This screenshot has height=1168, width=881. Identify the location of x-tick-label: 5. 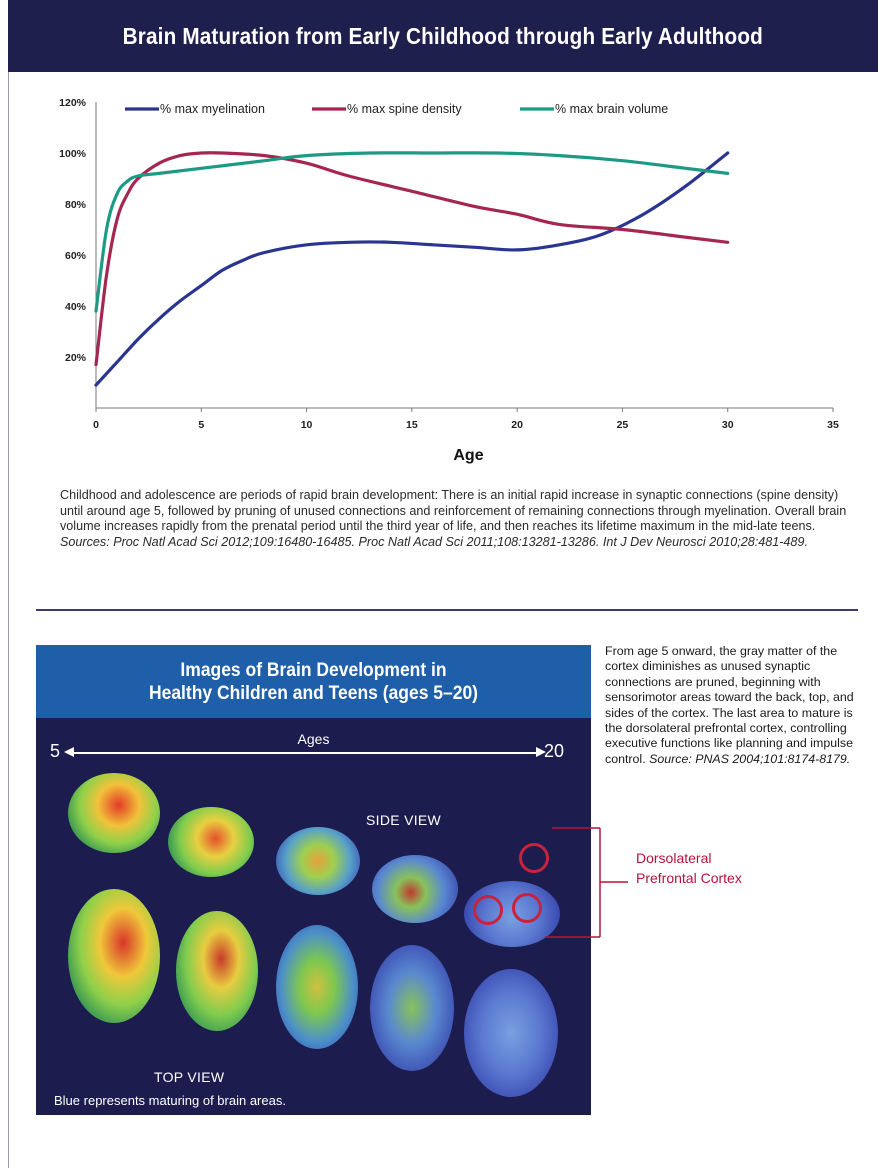
(201, 425).